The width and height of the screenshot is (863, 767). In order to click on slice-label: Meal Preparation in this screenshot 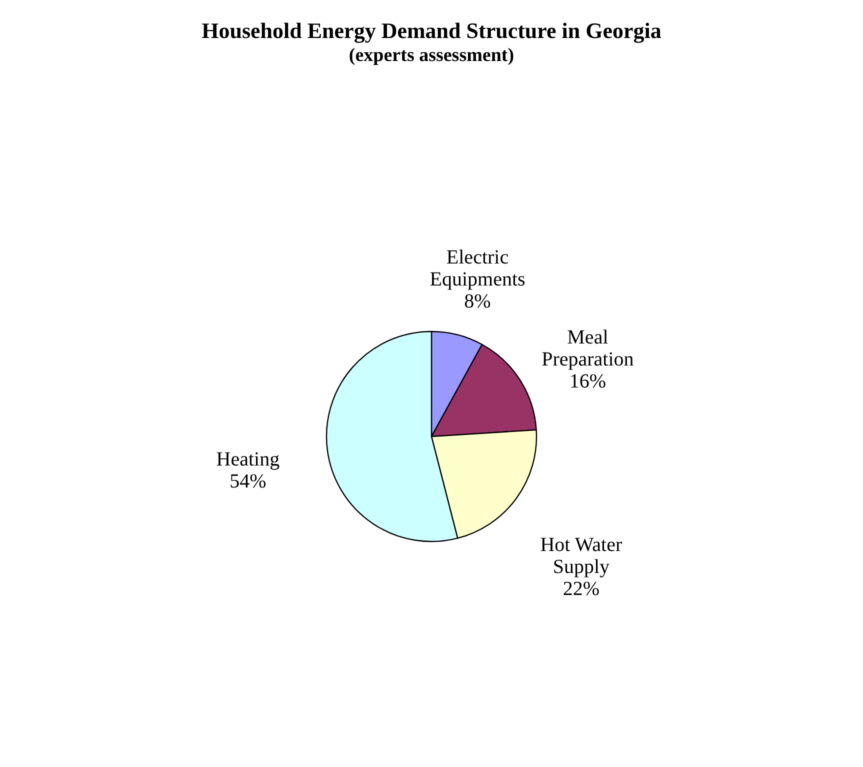, I will do `click(588, 348)`.